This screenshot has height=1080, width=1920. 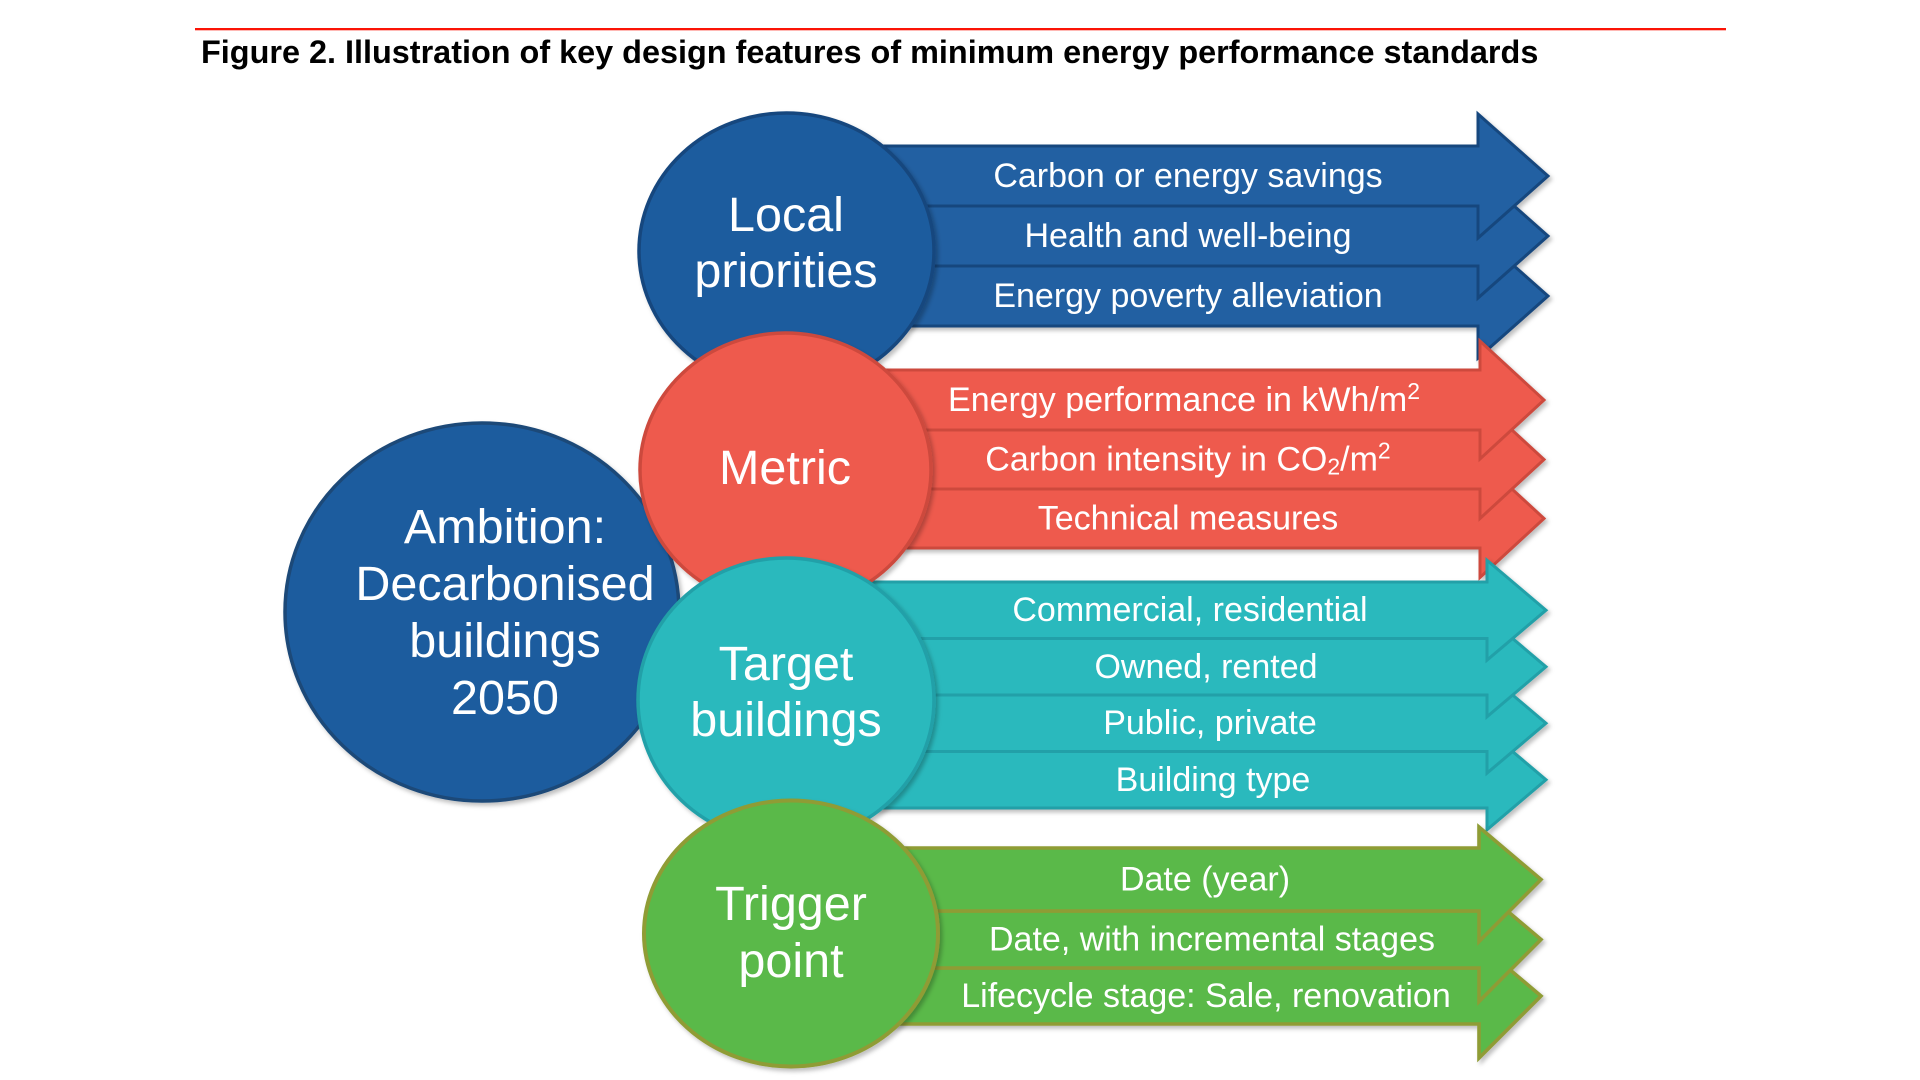 I want to click on svg-text: Ambition:, so click(x=505, y=527).